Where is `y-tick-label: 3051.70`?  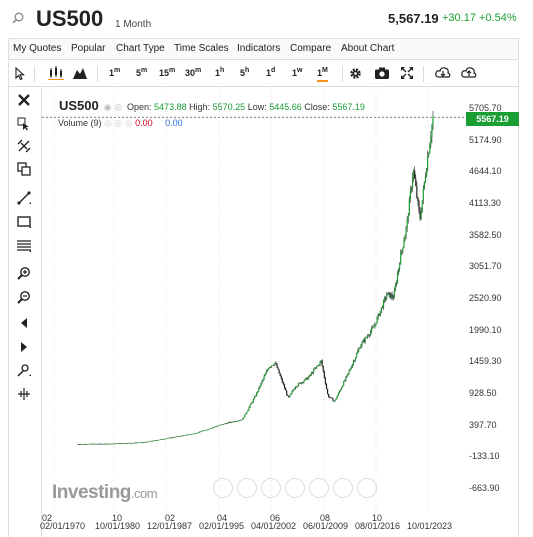
y-tick-label: 3051.70 is located at coordinates (485, 266).